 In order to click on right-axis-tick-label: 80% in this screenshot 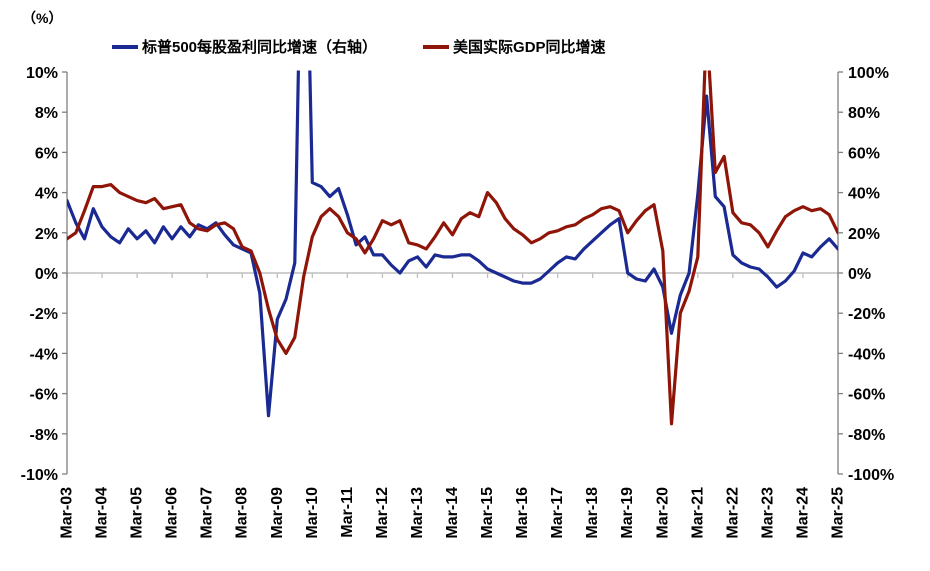, I will do `click(864, 113)`.